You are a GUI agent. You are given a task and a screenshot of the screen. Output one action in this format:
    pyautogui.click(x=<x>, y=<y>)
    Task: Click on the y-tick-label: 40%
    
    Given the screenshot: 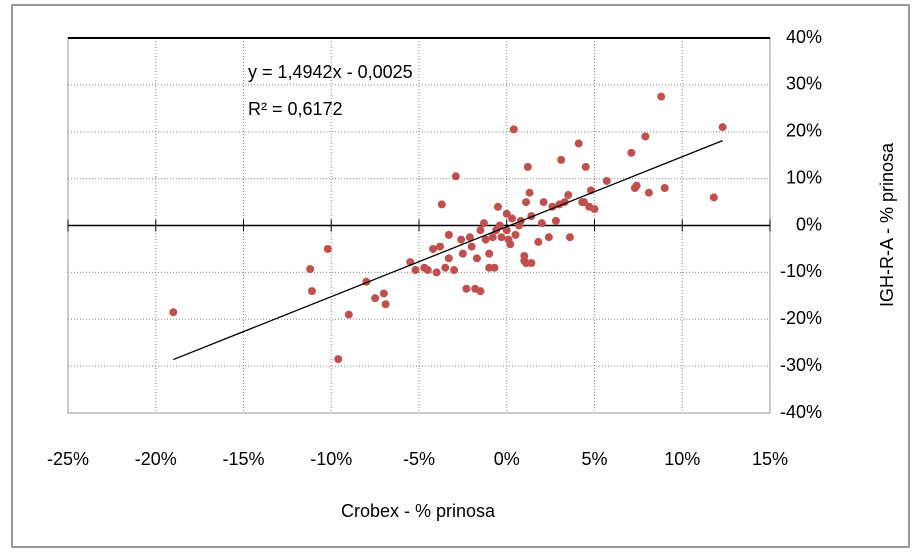 What is the action you would take?
    pyautogui.click(x=804, y=37)
    